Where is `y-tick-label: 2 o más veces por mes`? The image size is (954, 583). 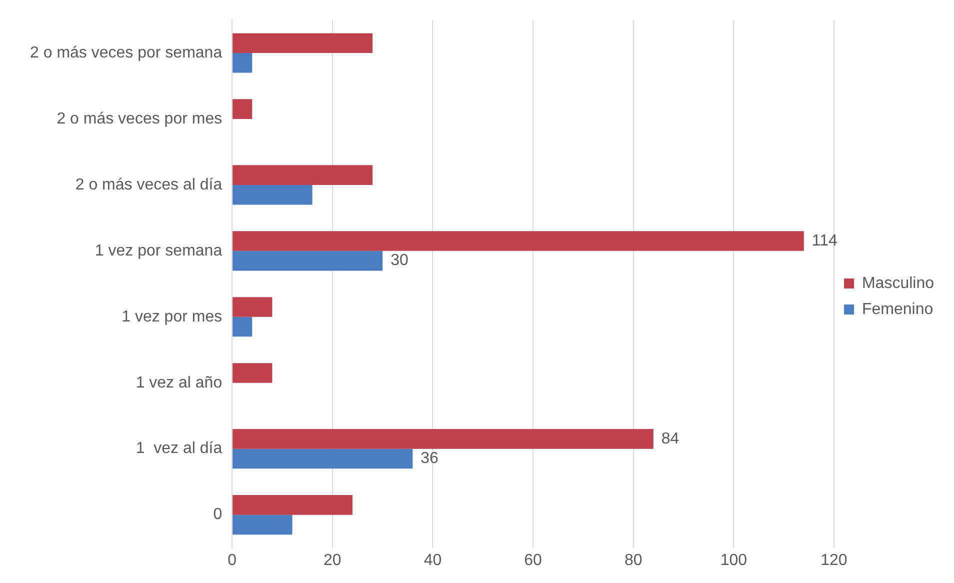 y-tick-label: 2 o más veces por mes is located at coordinates (139, 119).